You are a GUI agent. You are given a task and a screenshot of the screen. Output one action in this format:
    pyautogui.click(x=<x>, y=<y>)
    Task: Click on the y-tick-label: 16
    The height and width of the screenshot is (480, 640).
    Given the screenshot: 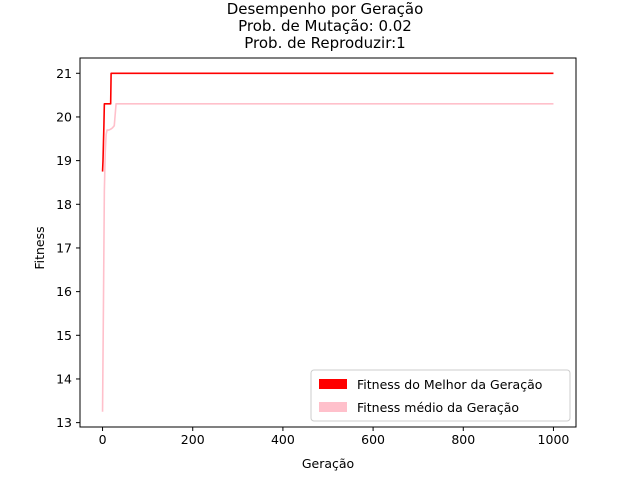 What is the action you would take?
    pyautogui.click(x=64, y=291)
    